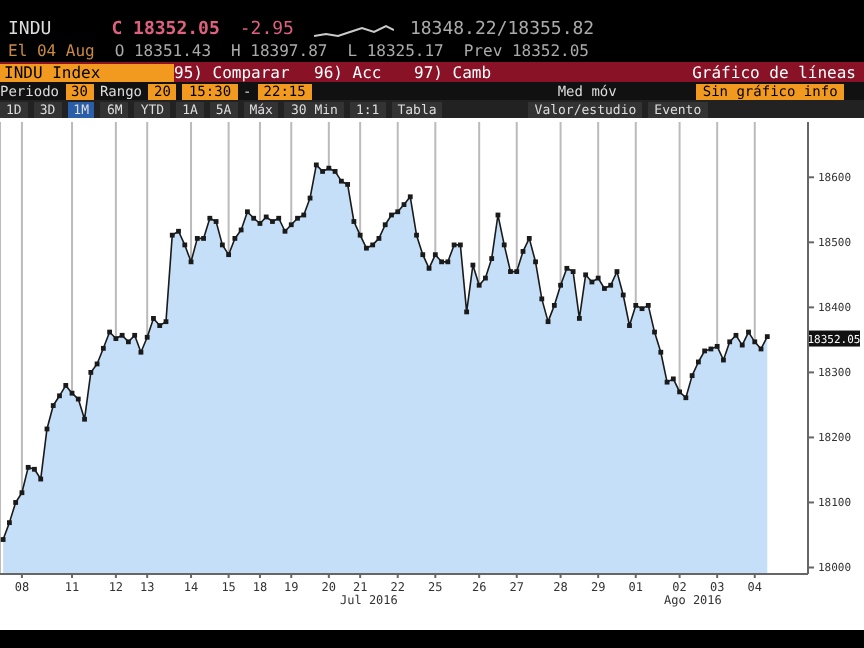 This screenshot has height=648, width=864. Describe the element at coordinates (526, 51) in the screenshot. I see `text: Prev 18352.05` at that location.